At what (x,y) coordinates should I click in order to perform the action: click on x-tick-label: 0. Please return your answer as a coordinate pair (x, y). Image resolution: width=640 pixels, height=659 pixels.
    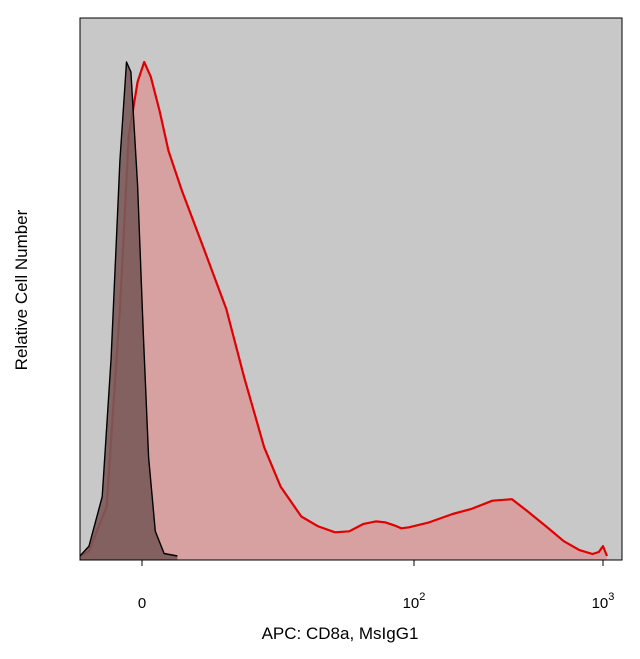
    Looking at the image, I should click on (142, 603).